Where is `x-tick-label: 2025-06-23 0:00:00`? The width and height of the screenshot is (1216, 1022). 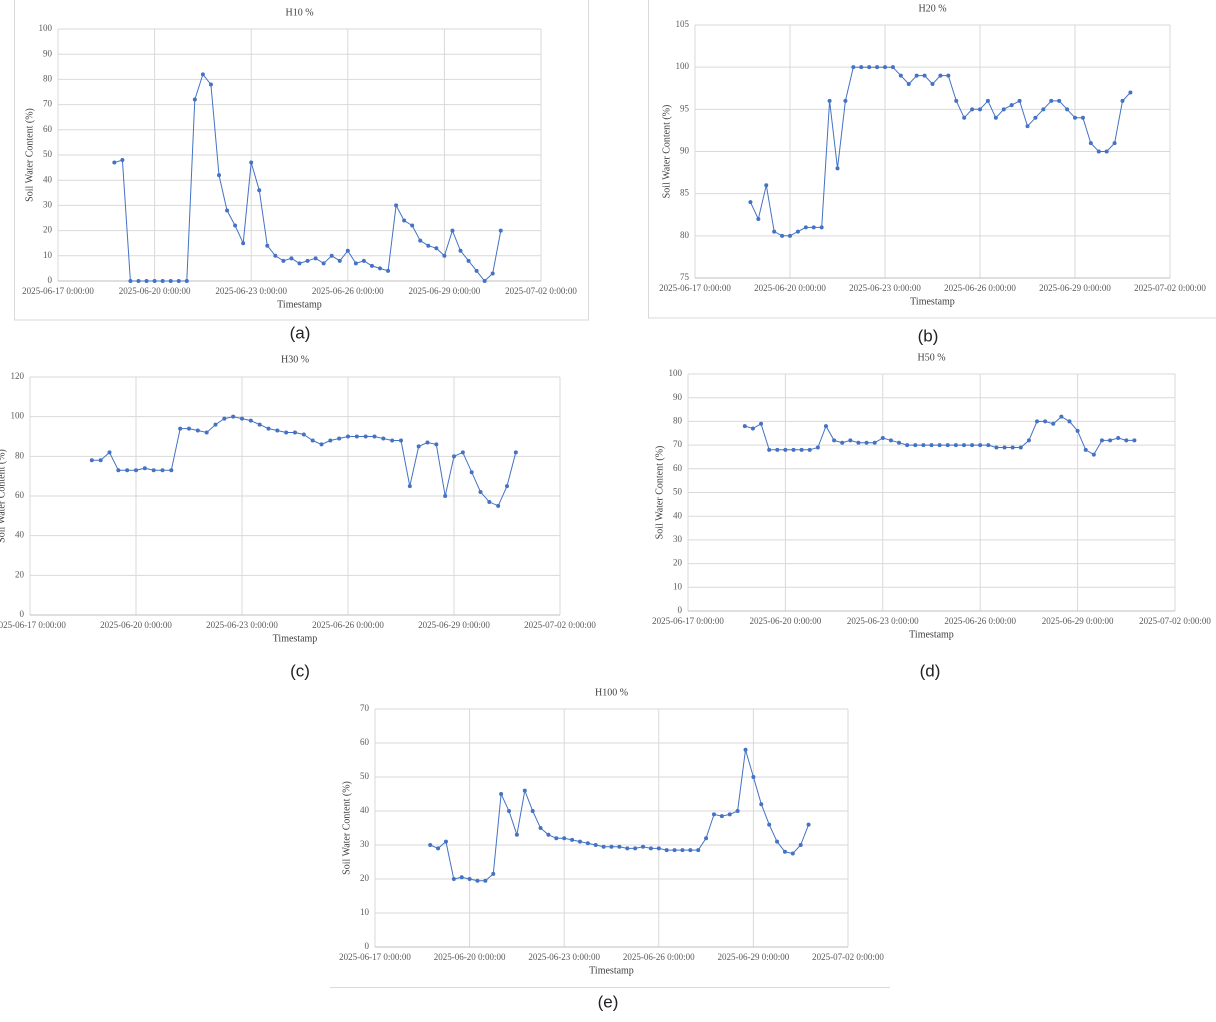
x-tick-label: 2025-06-23 0:00:00 is located at coordinates (242, 625).